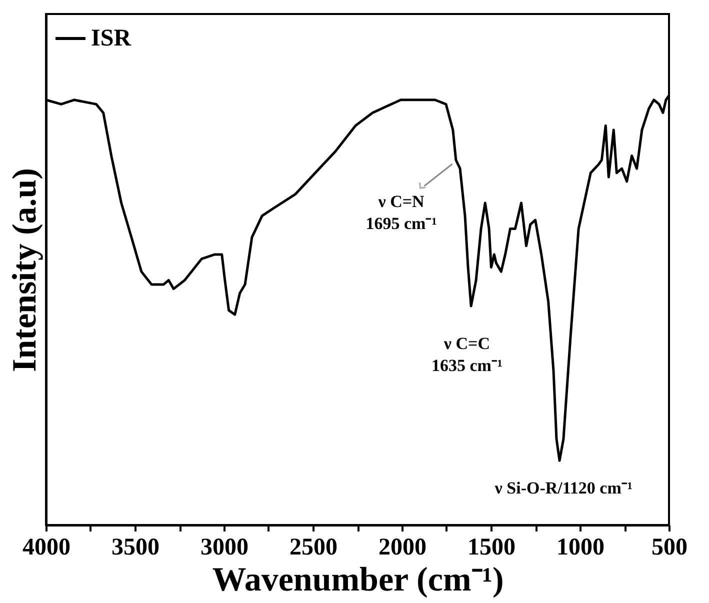  I want to click on annotation: ν C=N 1695 cm⁻¹, so click(401, 212).